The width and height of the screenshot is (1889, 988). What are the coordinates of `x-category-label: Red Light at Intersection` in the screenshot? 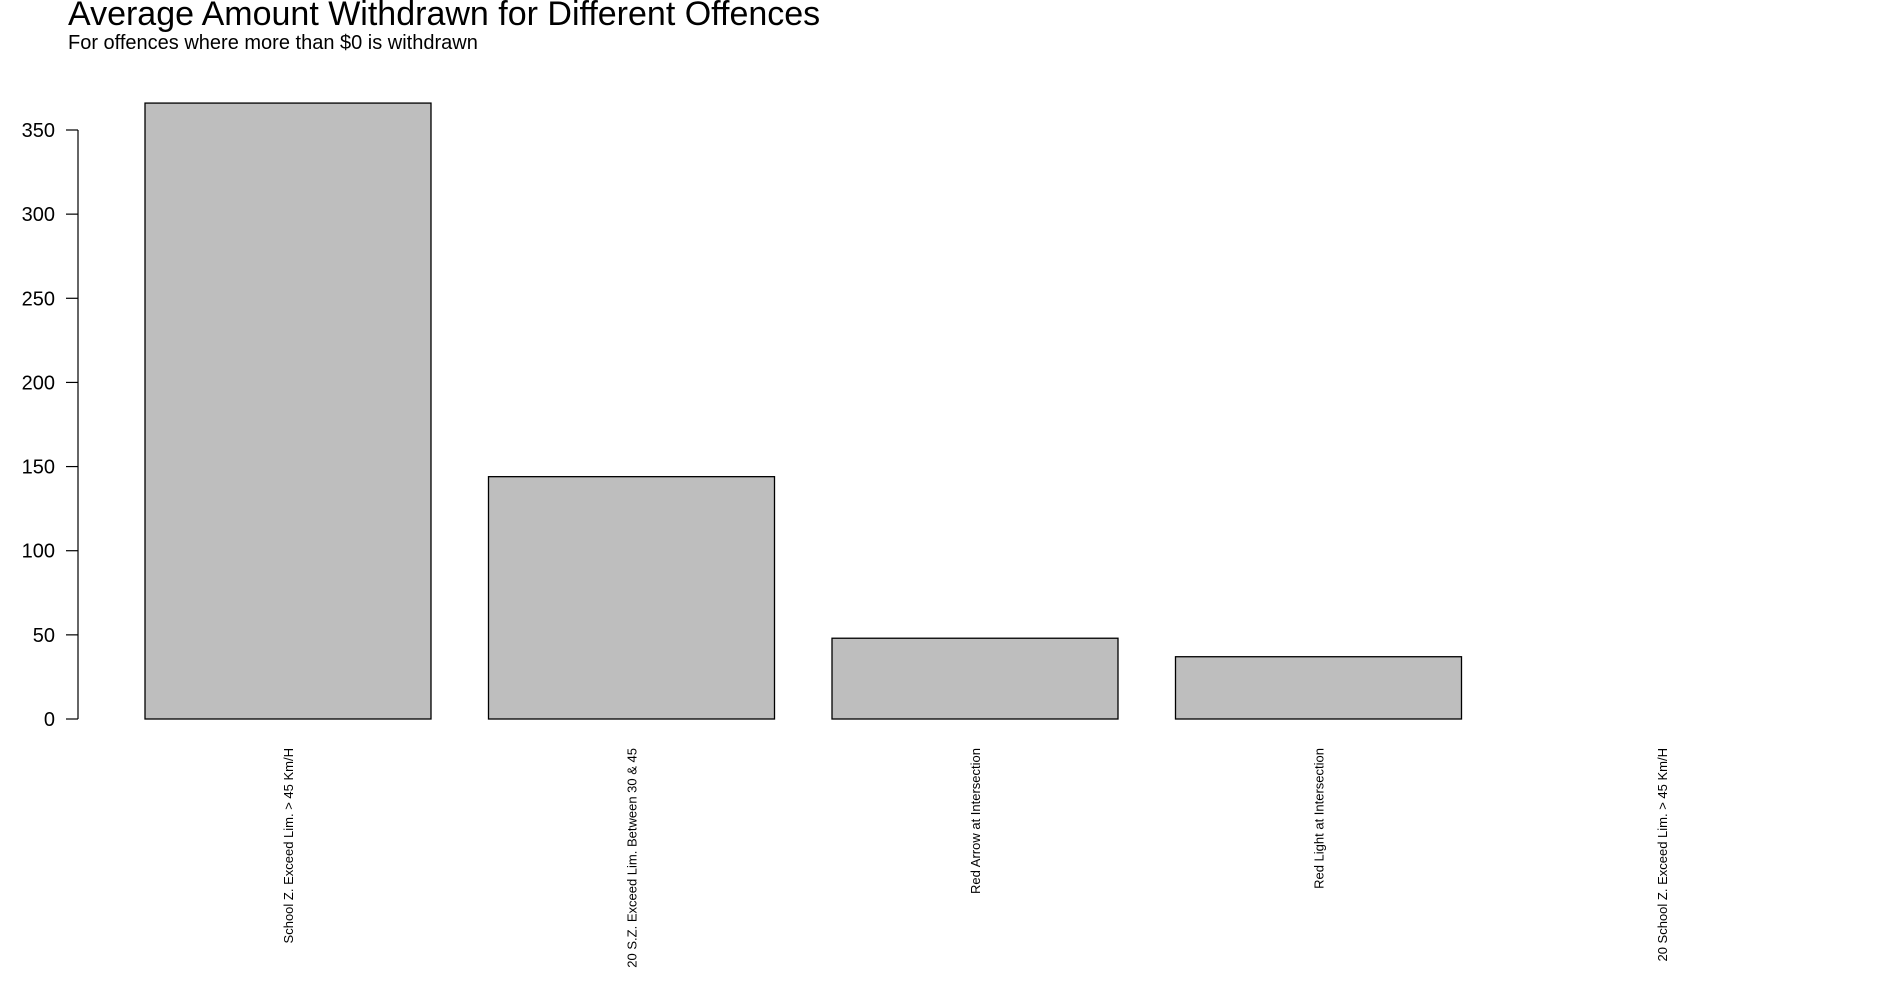 It's located at (1319, 818).